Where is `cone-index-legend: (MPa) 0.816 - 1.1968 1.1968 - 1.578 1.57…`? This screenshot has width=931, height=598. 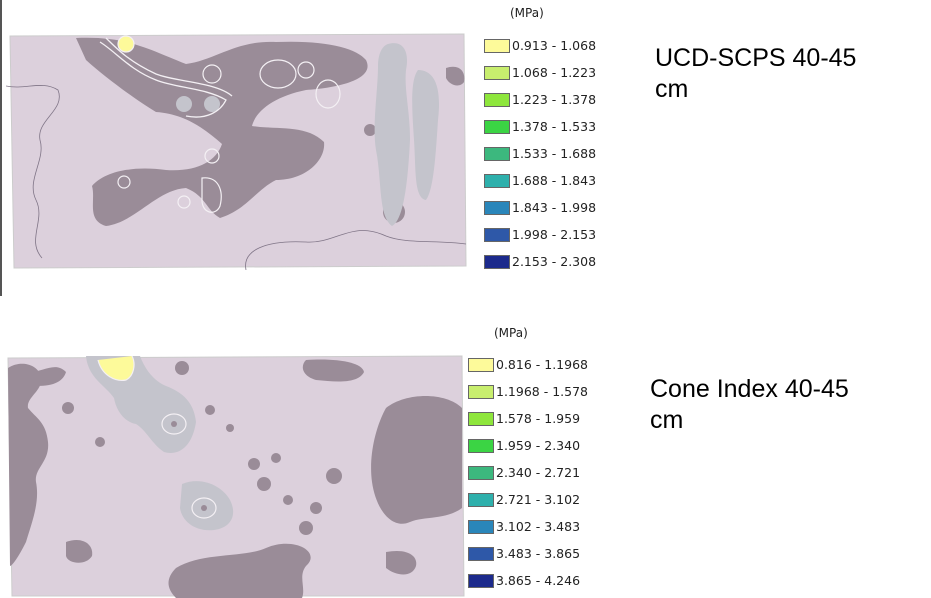 cone-index-legend: (MPa) 0.816 - 1.1968 1.1968 - 1.578 1.57… is located at coordinates (548, 461).